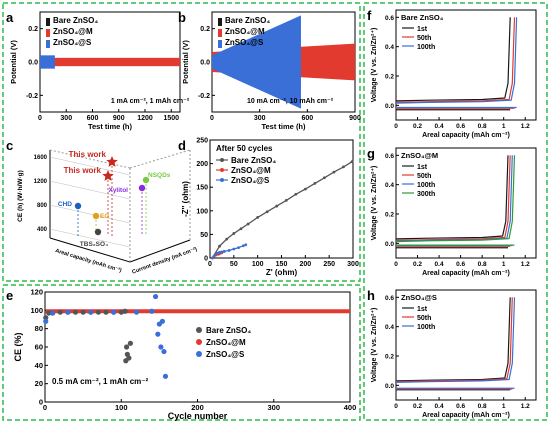 The width and height of the screenshot is (550, 424). I want to click on y-axis-label: -Z'' (ohm), so click(185, 199).